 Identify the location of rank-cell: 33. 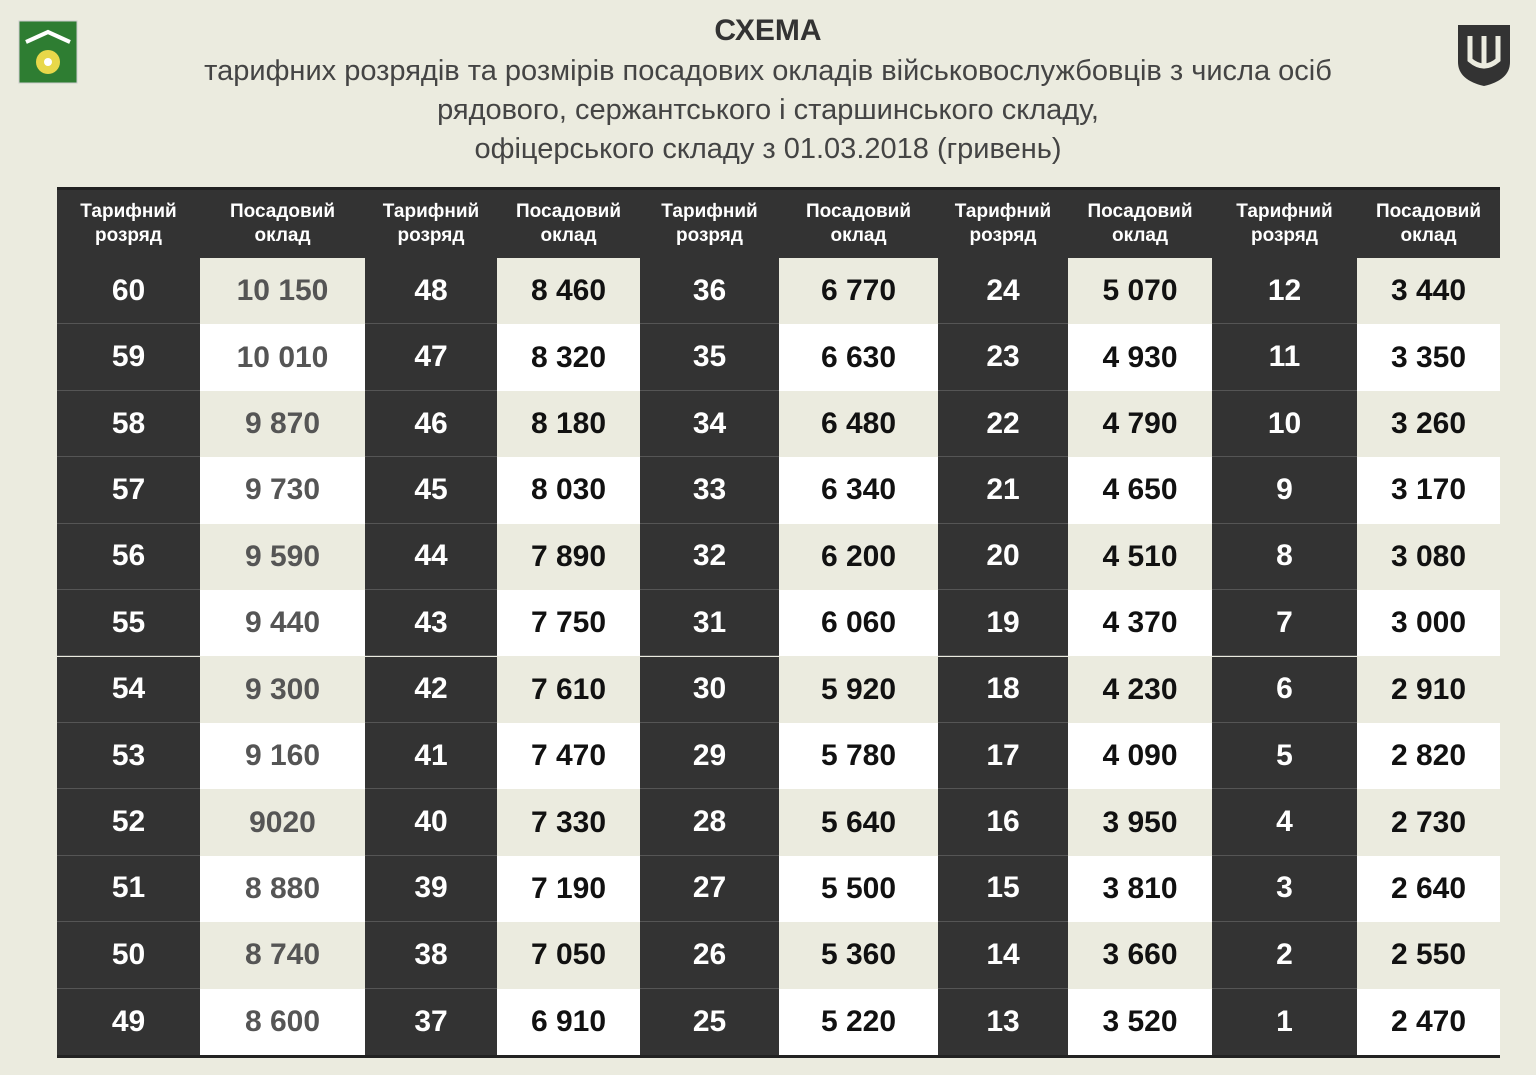
(709, 490).